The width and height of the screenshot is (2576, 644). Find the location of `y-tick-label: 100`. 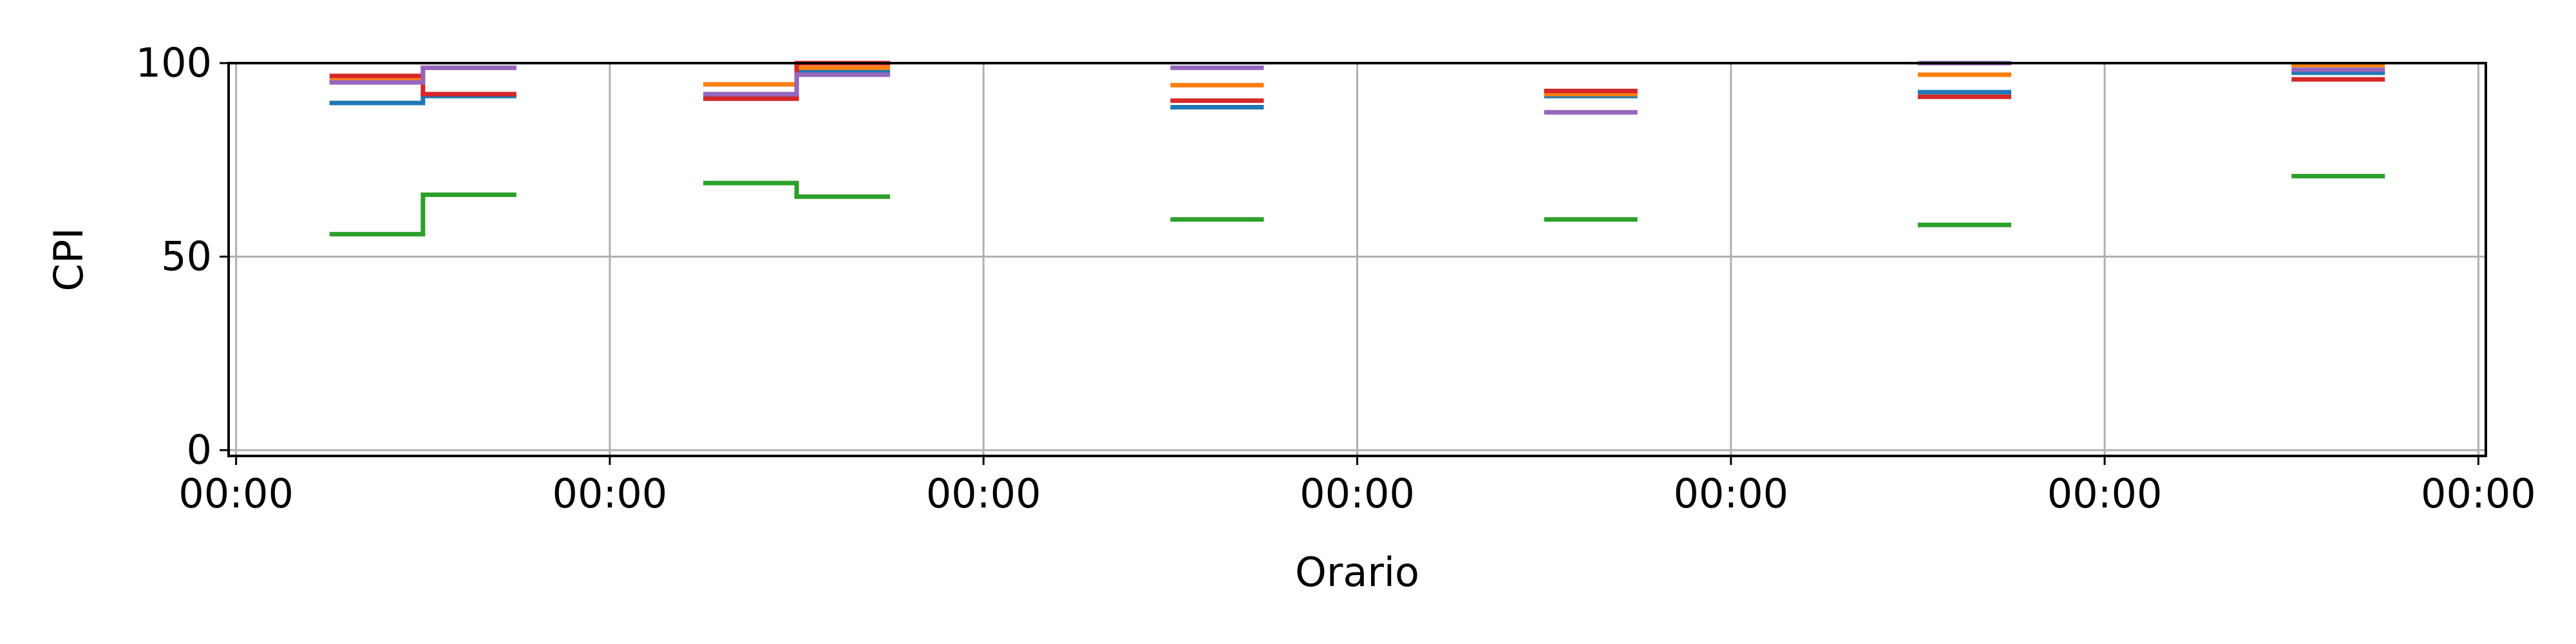

y-tick-label: 100 is located at coordinates (174, 62).